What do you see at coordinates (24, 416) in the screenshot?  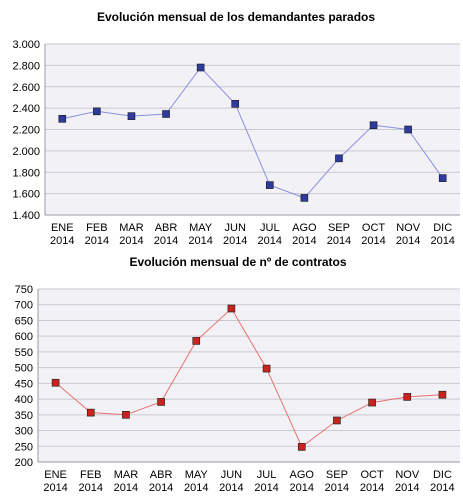 I see `y-tick-label: 350` at bounding box center [24, 416].